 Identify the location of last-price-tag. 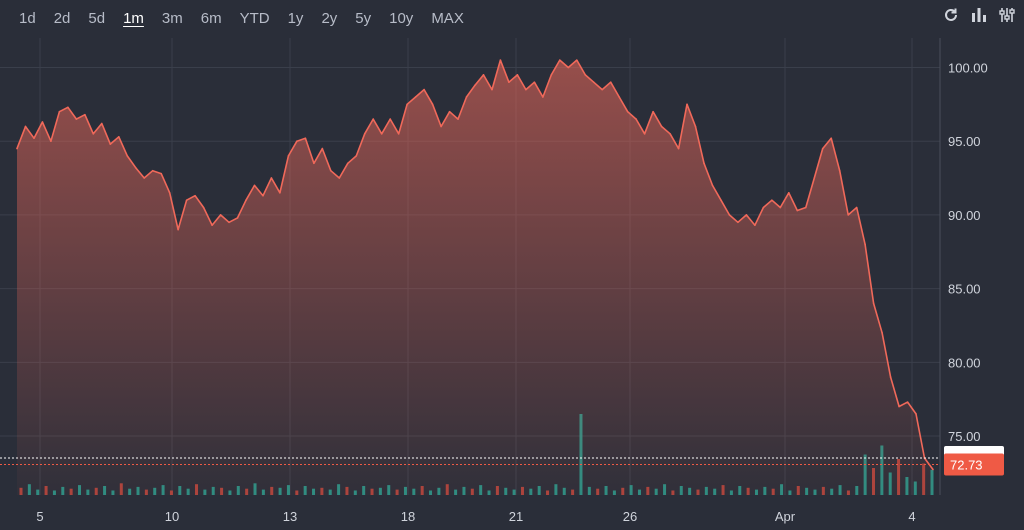
(974, 464).